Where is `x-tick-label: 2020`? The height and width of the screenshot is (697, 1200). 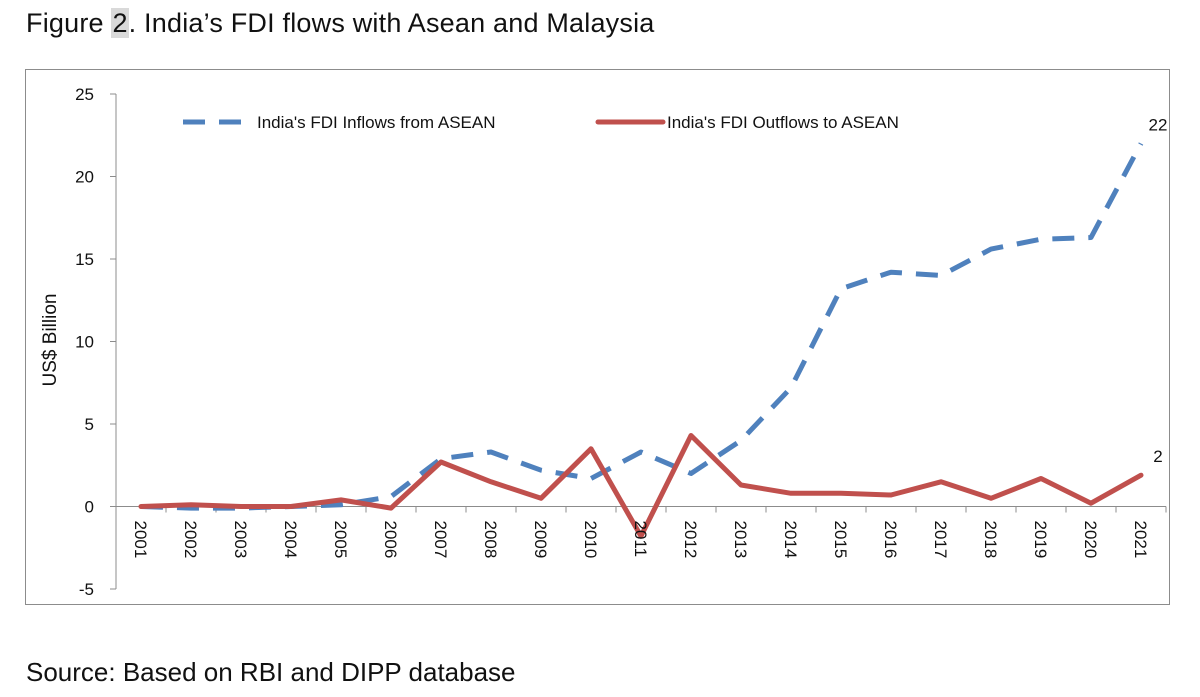 x-tick-label: 2020 is located at coordinates (1090, 540).